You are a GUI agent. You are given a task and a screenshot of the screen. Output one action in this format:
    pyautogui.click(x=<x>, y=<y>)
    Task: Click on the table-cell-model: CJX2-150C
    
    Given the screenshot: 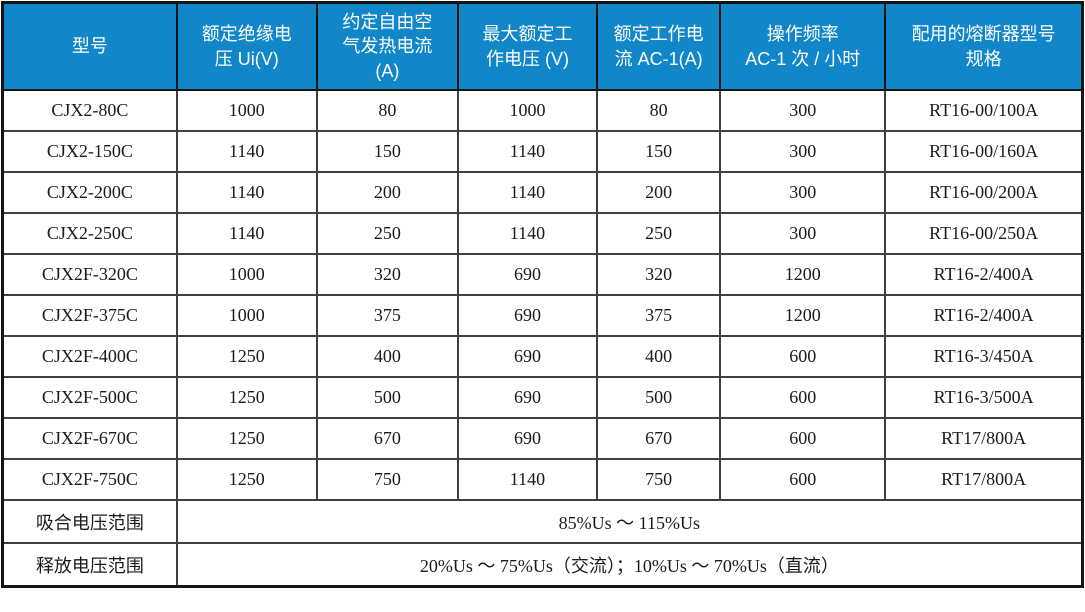 What is the action you would take?
    pyautogui.click(x=89, y=151)
    